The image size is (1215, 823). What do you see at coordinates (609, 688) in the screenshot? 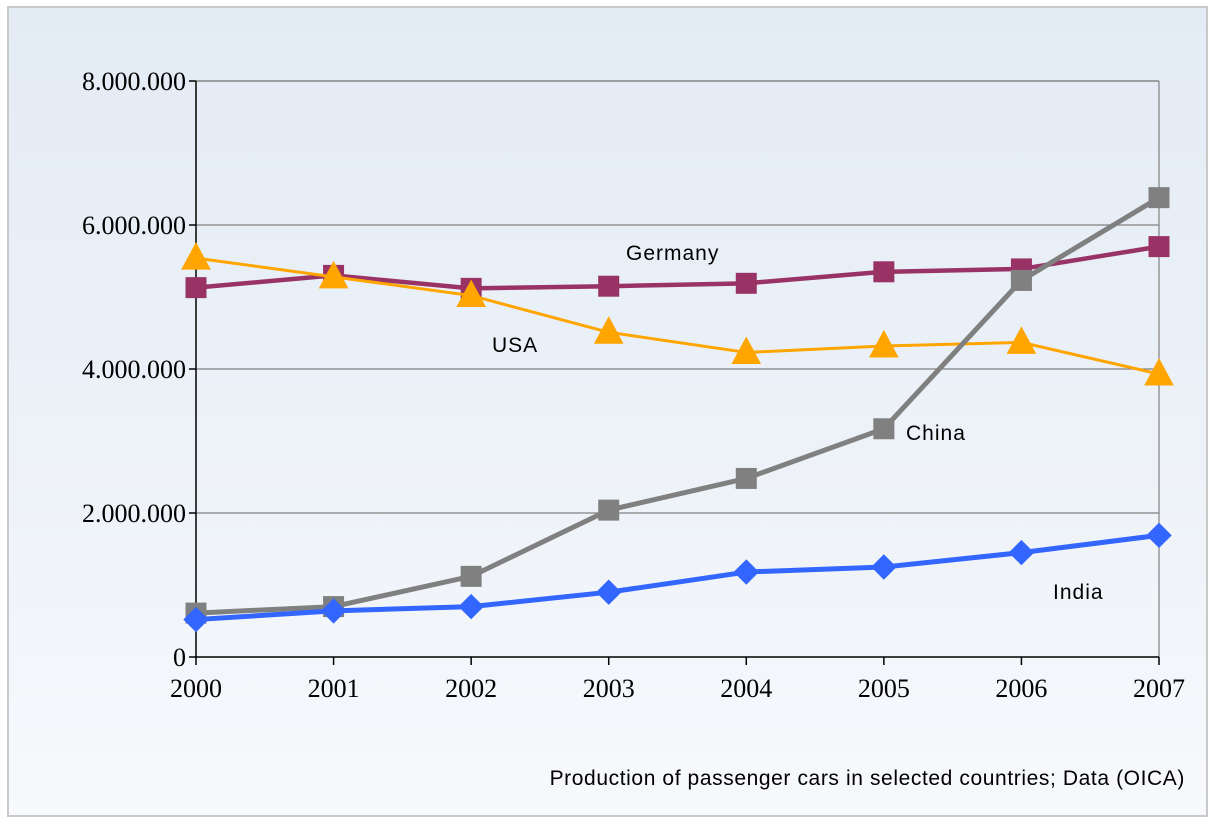
I see `x-tick-label: 2003` at bounding box center [609, 688].